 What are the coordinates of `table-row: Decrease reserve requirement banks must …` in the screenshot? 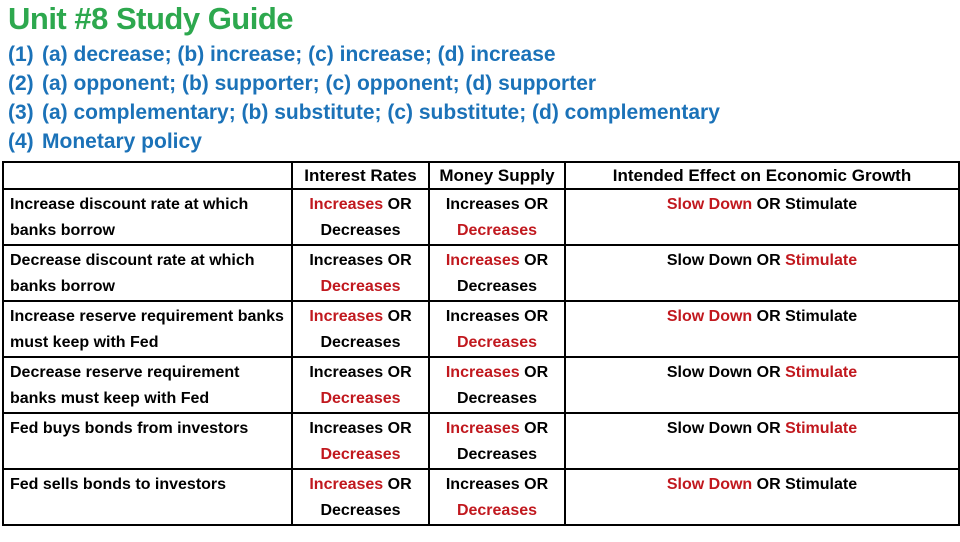 It's located at (481, 385).